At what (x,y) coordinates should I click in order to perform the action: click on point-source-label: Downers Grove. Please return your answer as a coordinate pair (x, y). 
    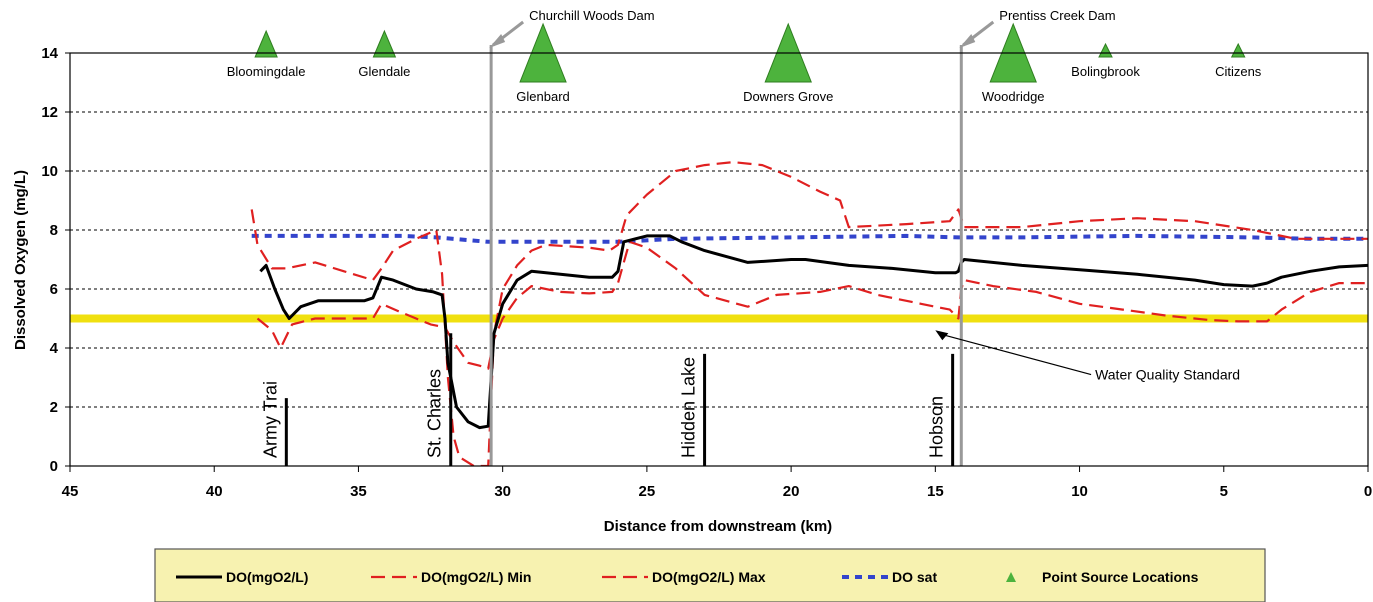
    Looking at the image, I should click on (788, 96).